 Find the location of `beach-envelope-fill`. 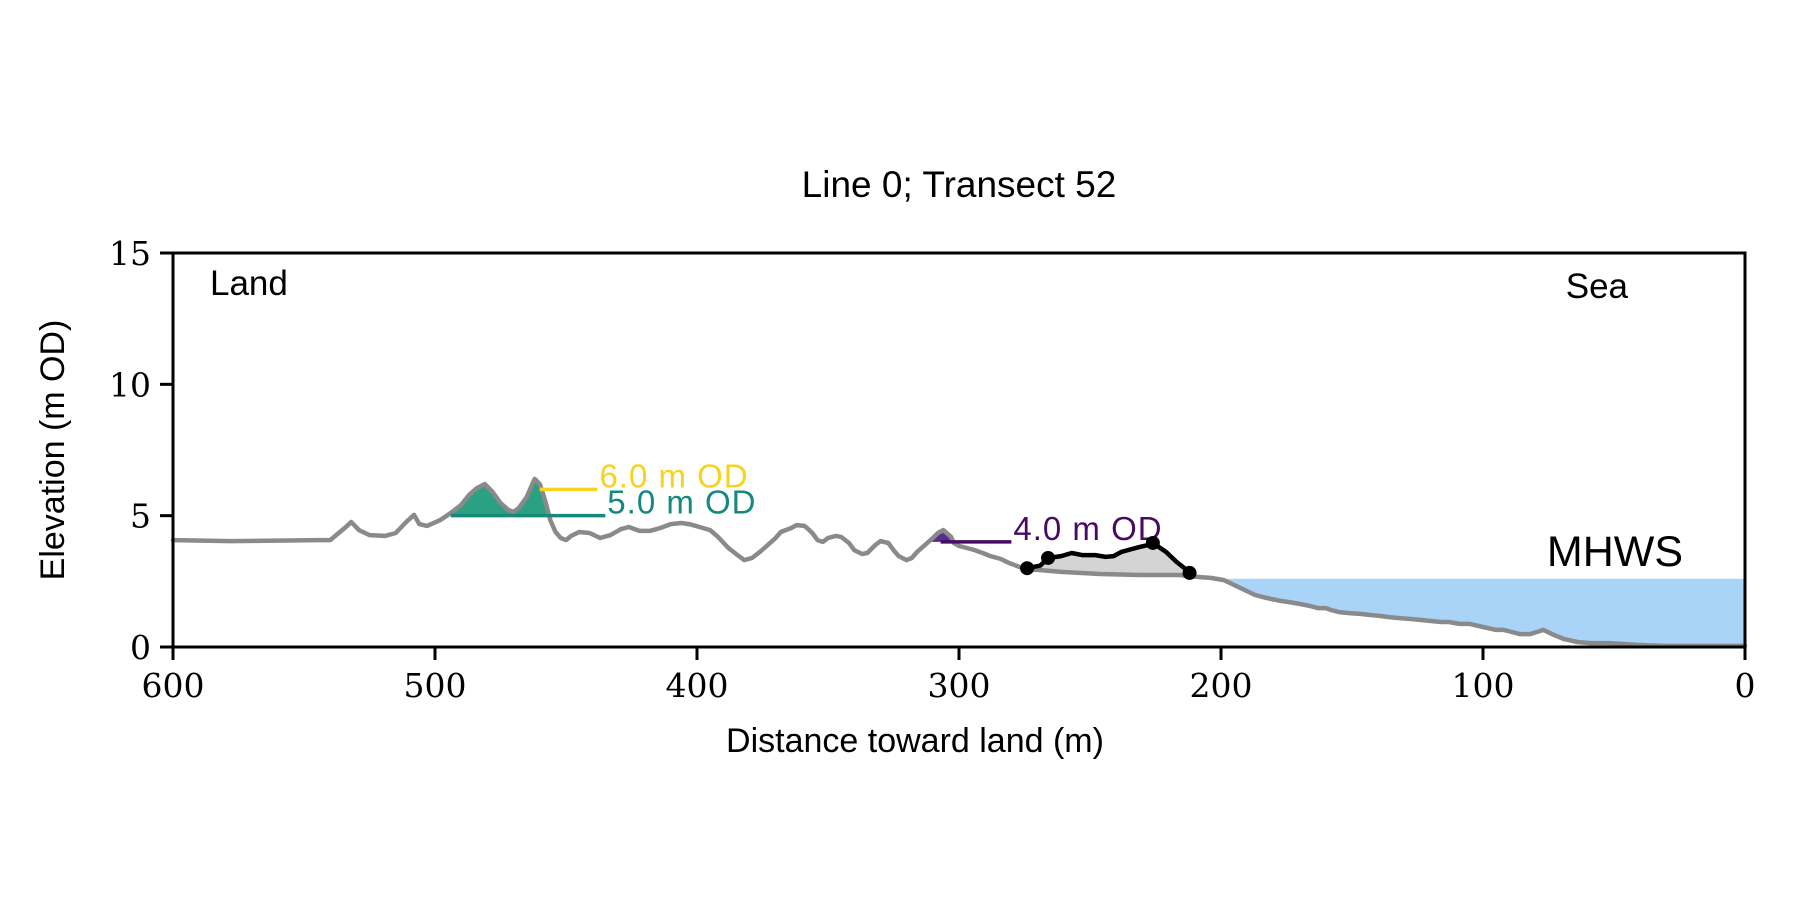

beach-envelope-fill is located at coordinates (1108, 560).